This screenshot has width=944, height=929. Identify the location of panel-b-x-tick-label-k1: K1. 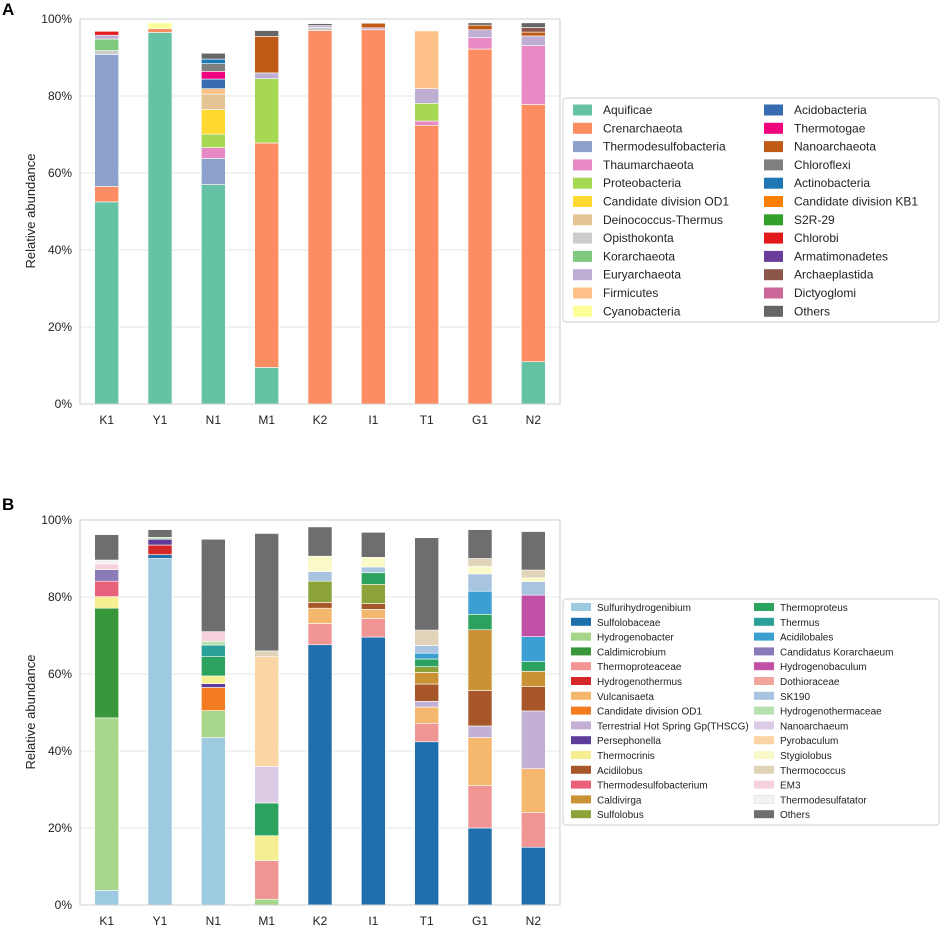
(106, 921).